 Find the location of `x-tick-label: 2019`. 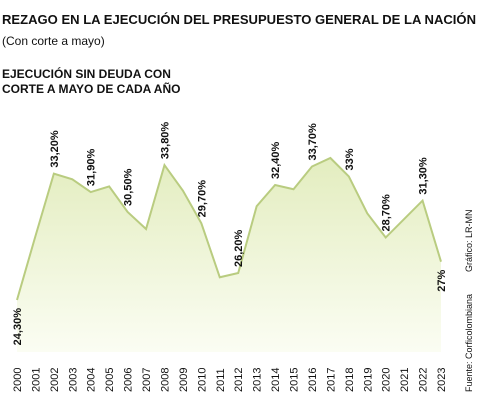

x-tick-label: 2019 is located at coordinates (368, 380).